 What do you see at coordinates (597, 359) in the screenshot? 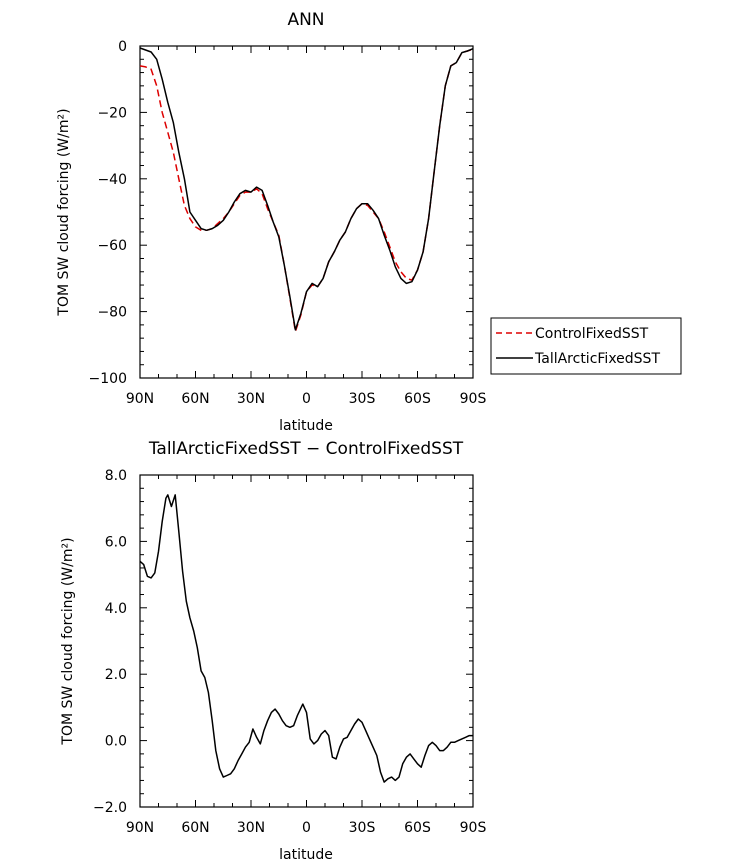
I see `legend-label-tallarctic: TallArcticFixedSST` at bounding box center [597, 359].